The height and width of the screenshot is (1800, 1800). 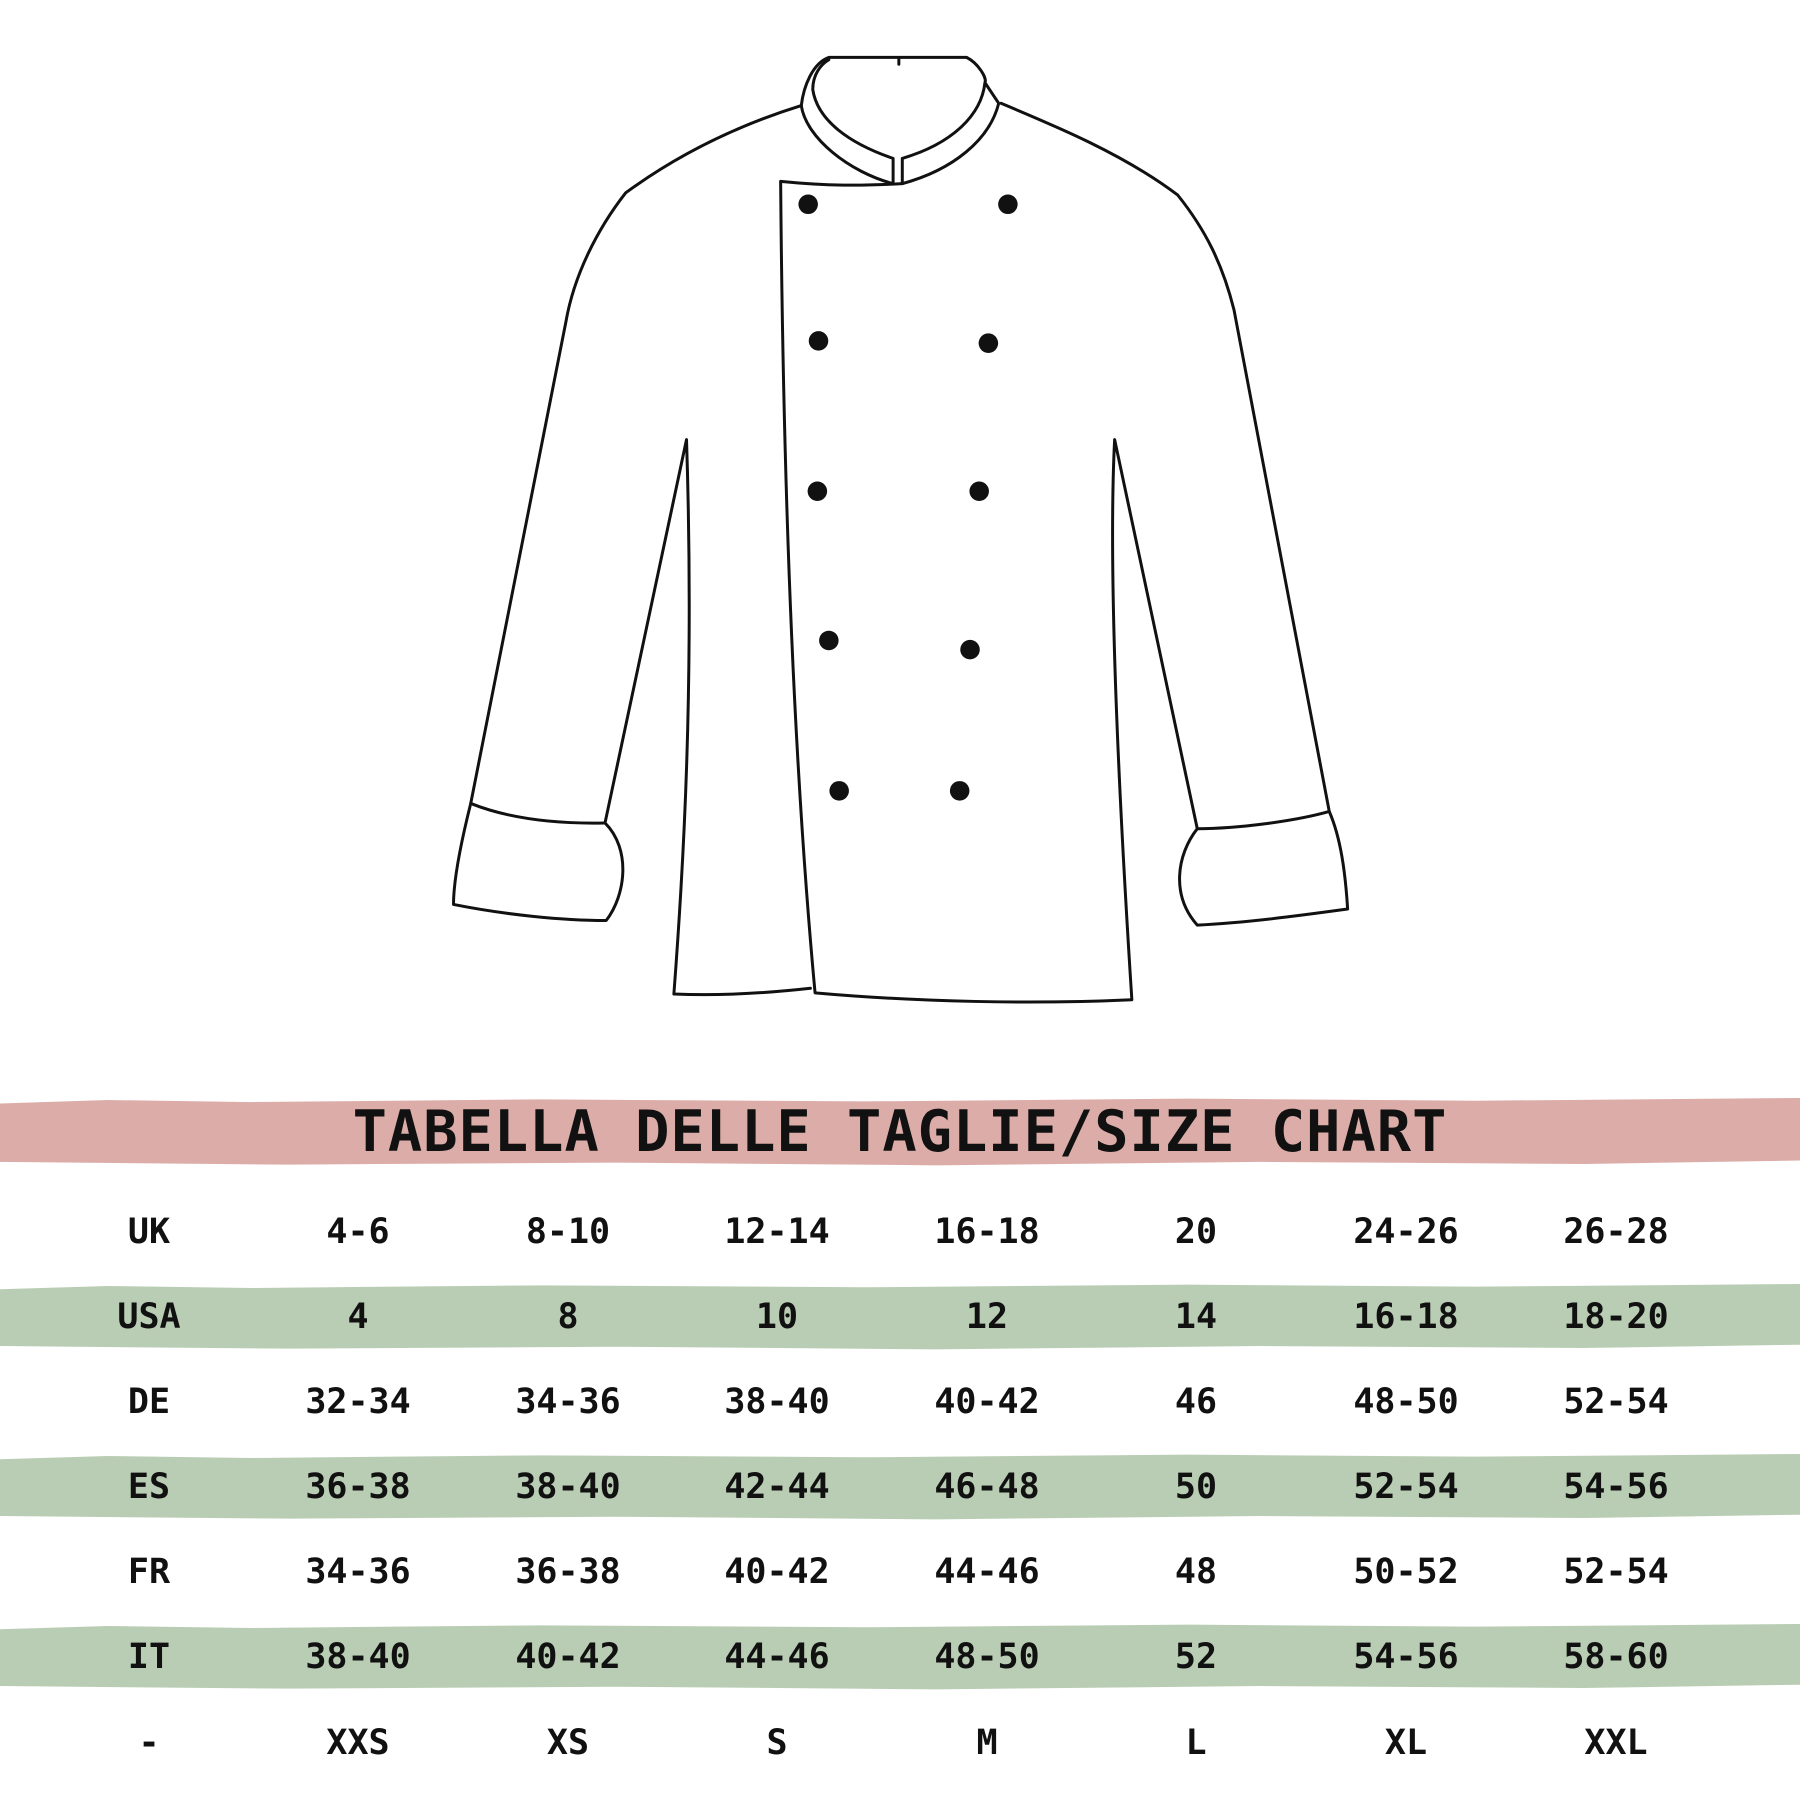 What do you see at coordinates (987, 1317) in the screenshot?
I see `size-cell: 12` at bounding box center [987, 1317].